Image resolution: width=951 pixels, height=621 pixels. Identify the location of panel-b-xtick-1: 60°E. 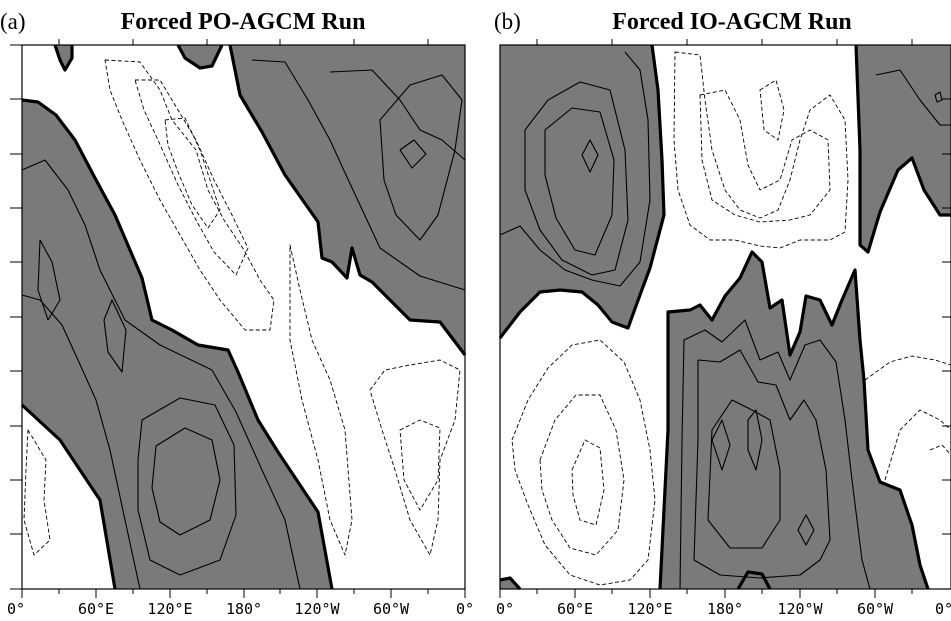
(575, 609).